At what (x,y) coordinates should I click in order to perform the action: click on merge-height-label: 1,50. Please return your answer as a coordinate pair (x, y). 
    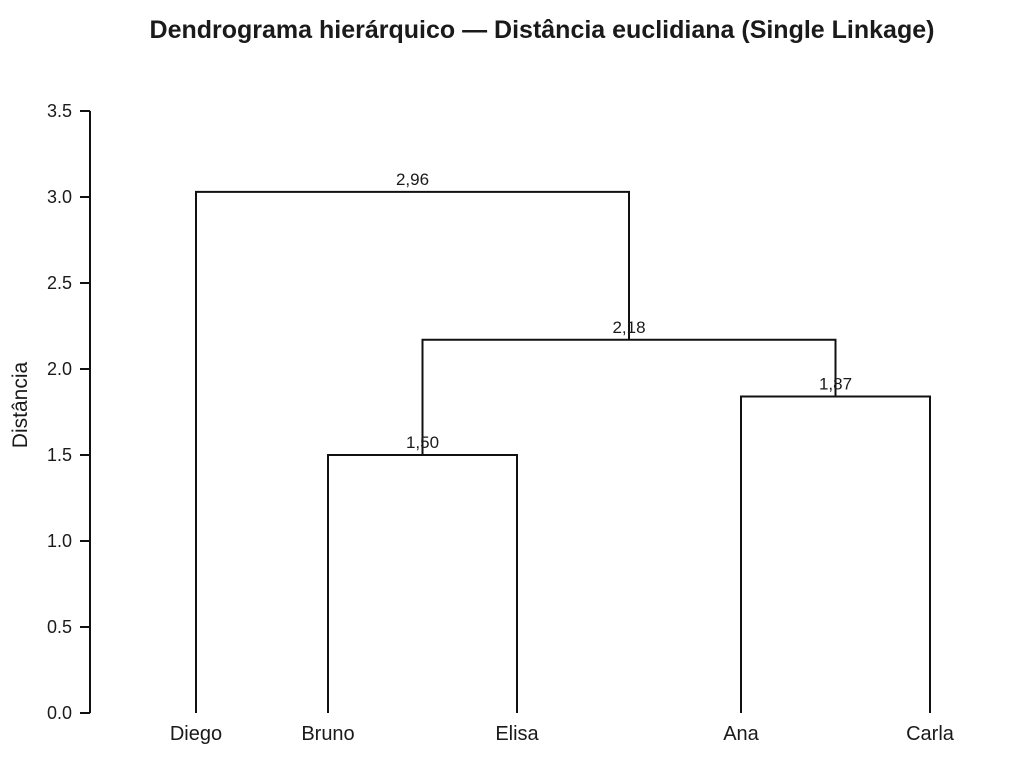
    Looking at the image, I should click on (422, 442).